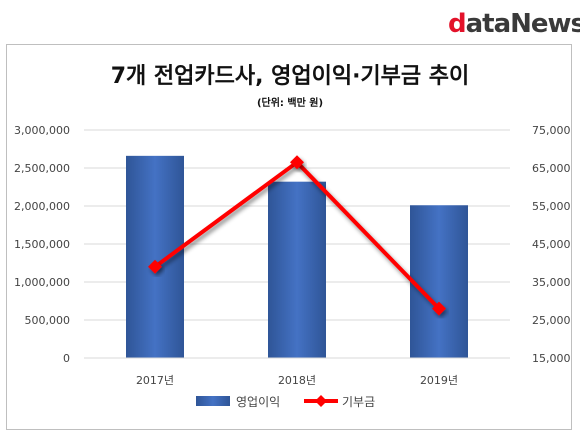  What do you see at coordinates (66, 358) in the screenshot?
I see `y-left-tick-label: 0` at bounding box center [66, 358].